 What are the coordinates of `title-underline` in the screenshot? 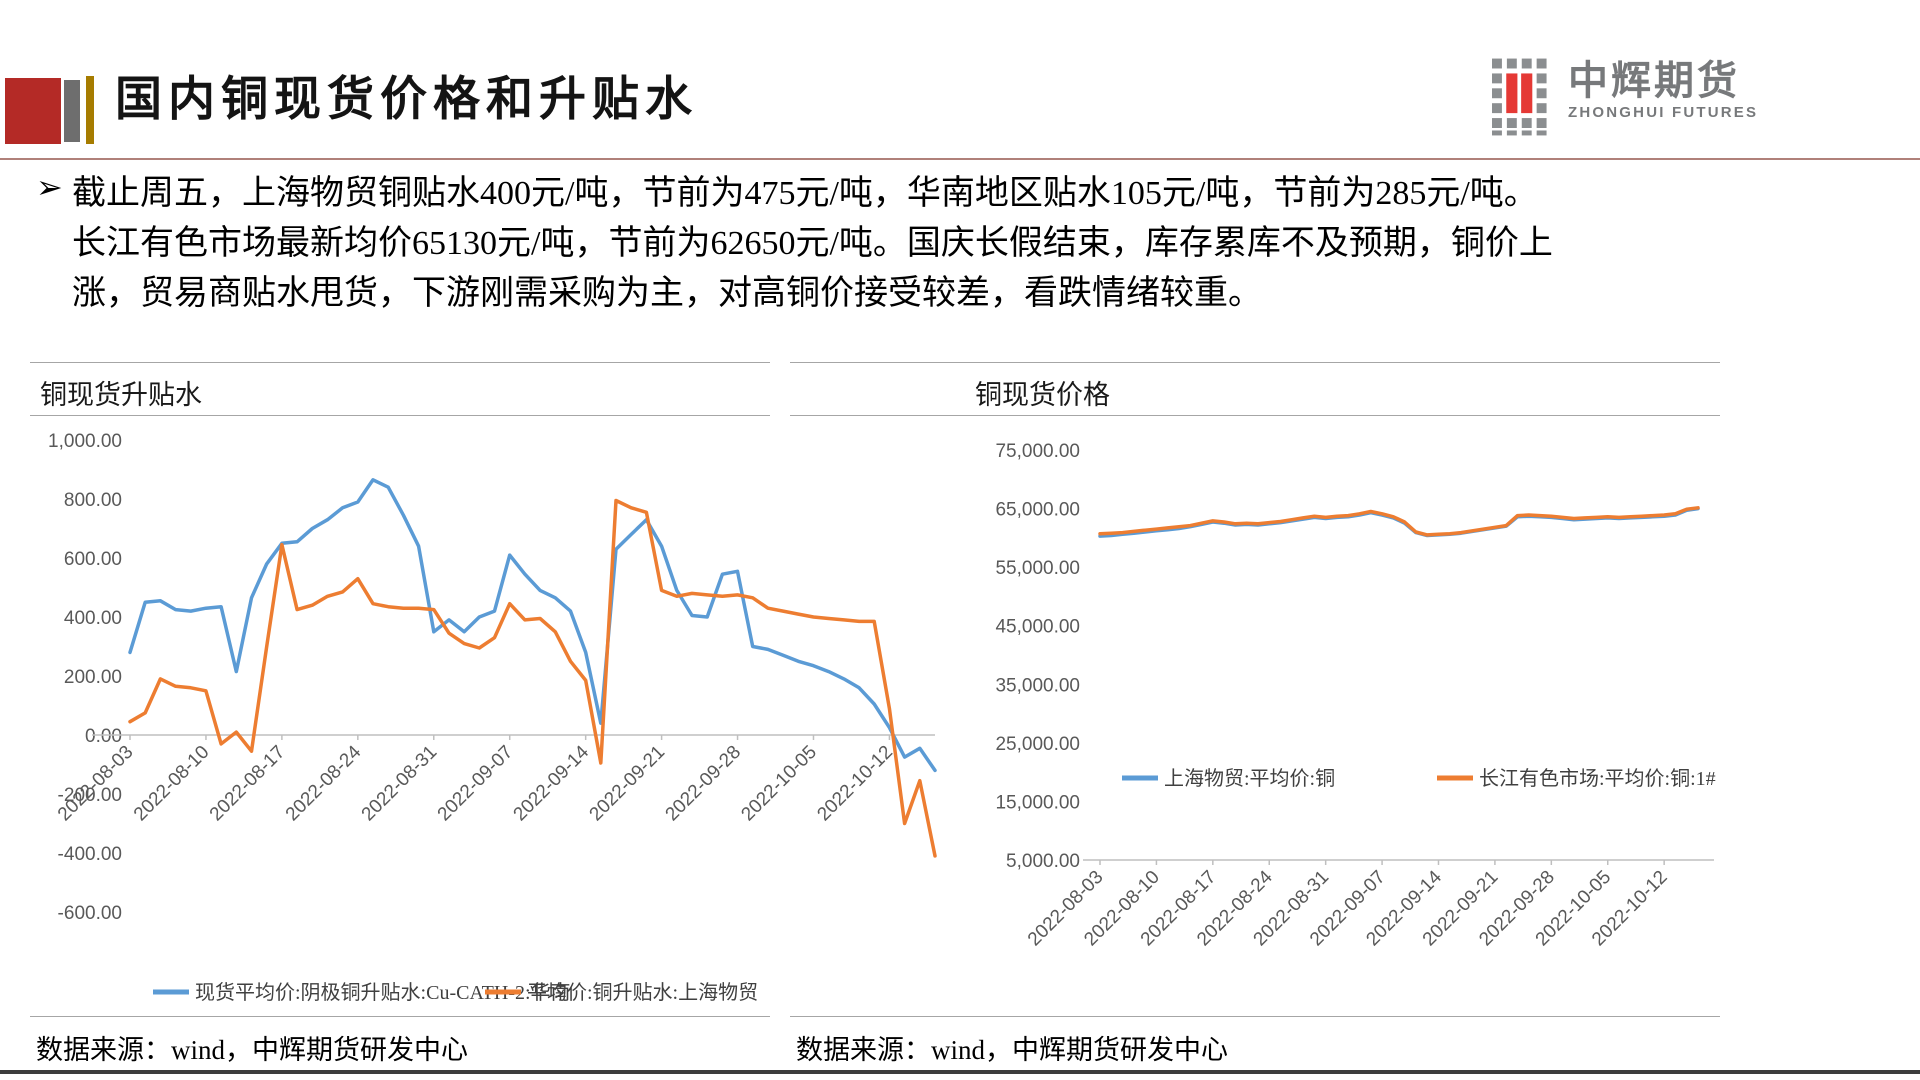 It's located at (960, 159).